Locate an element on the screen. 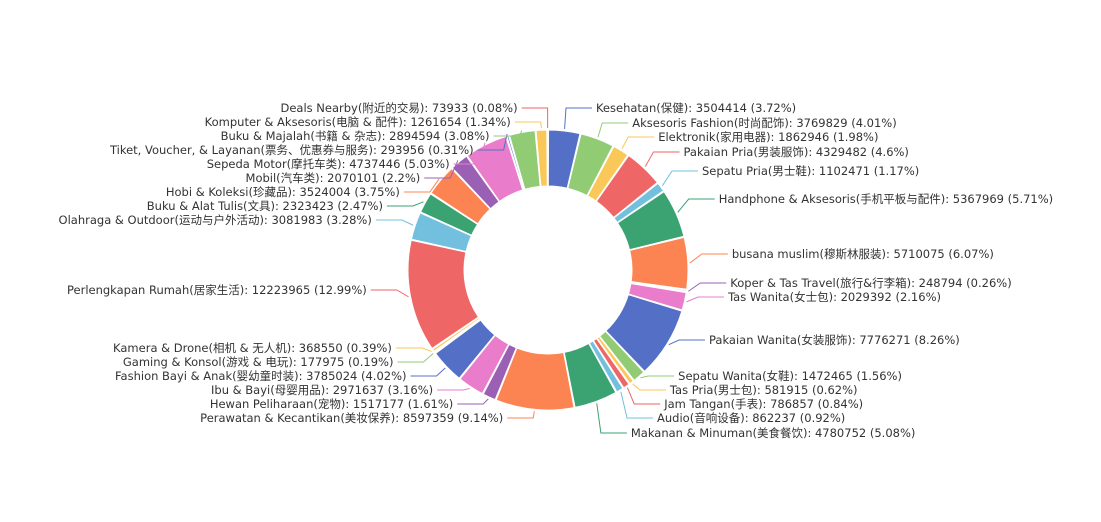 This screenshot has height=522, width=1101. slice-handphone-aksesoris is located at coordinates (650, 220).